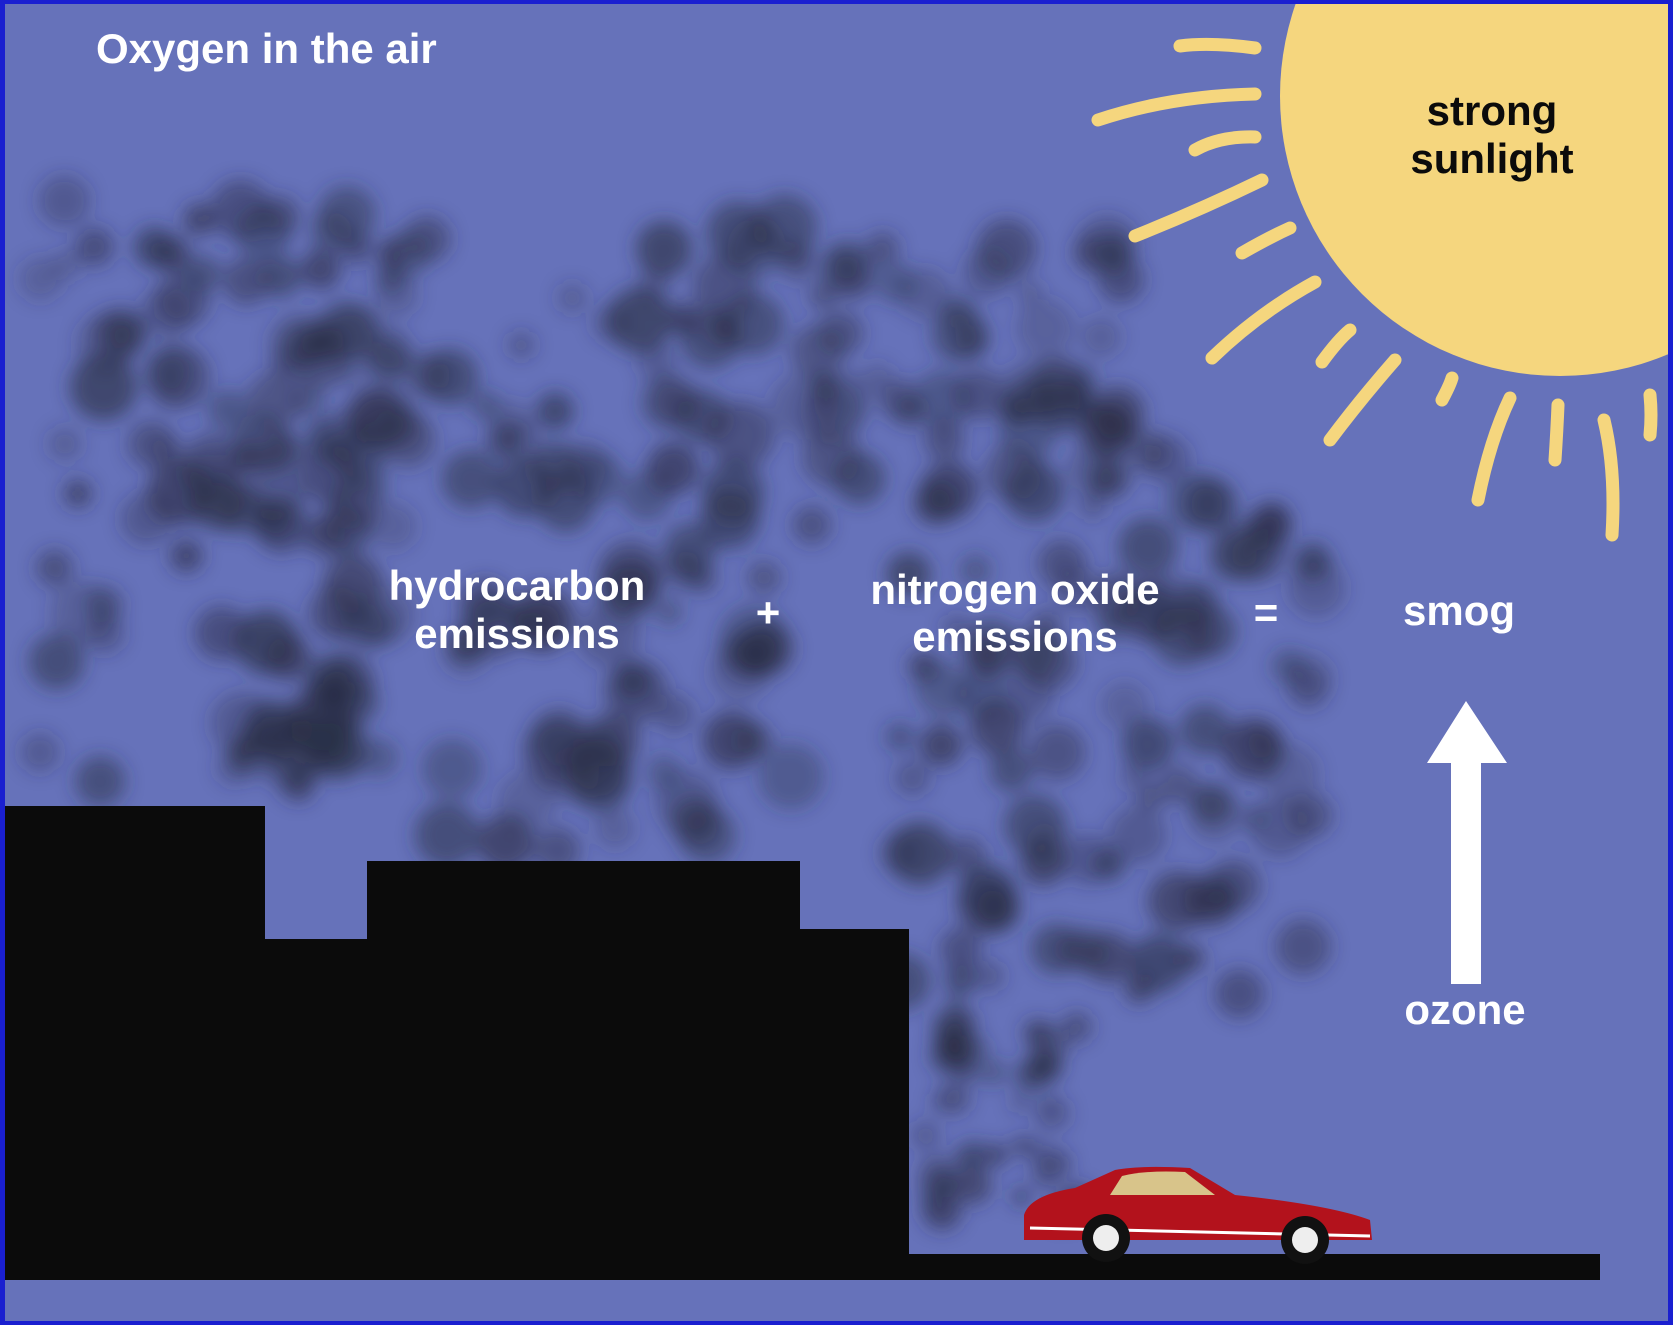  I want to click on hydrocarbon-label: emissions, so click(516, 633).